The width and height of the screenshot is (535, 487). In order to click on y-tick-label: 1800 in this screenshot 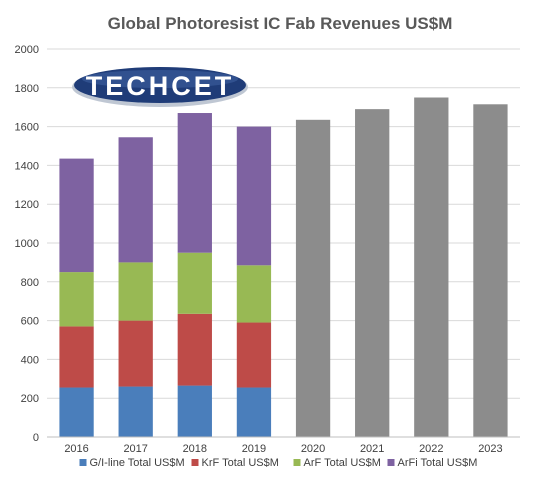, I will do `click(27, 89)`.